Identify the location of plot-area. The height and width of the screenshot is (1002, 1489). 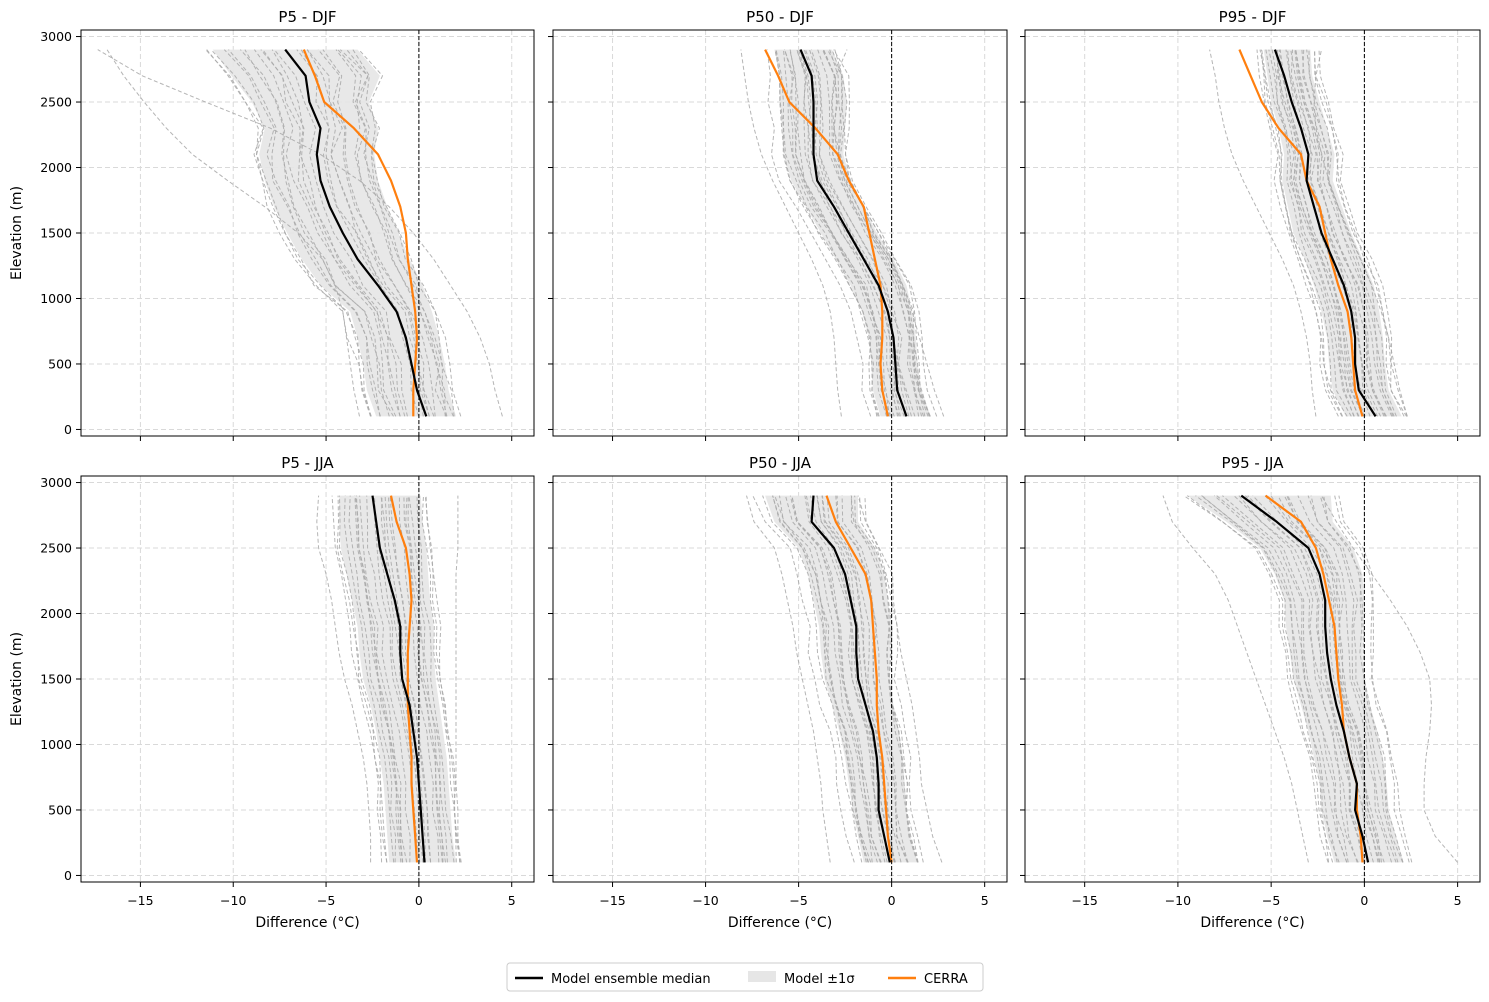
(844, 679).